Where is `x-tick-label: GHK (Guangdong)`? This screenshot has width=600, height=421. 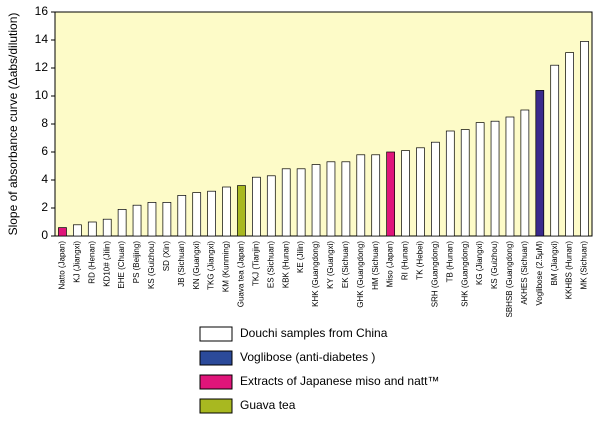
x-tick-label: GHK (Guangdong) is located at coordinates (360, 274).